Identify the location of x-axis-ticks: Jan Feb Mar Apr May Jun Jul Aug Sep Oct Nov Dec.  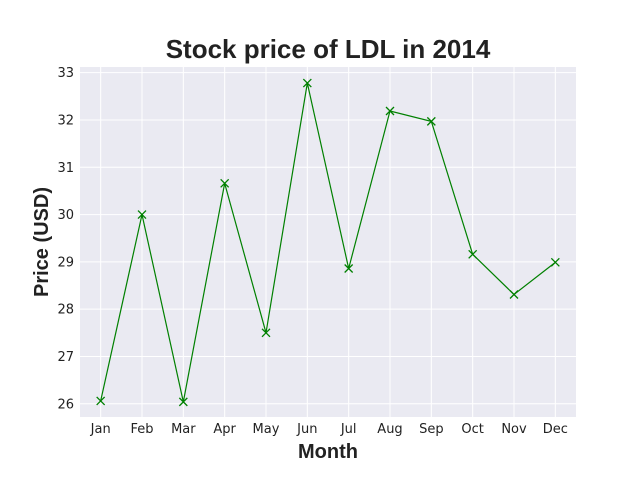
(329, 429).